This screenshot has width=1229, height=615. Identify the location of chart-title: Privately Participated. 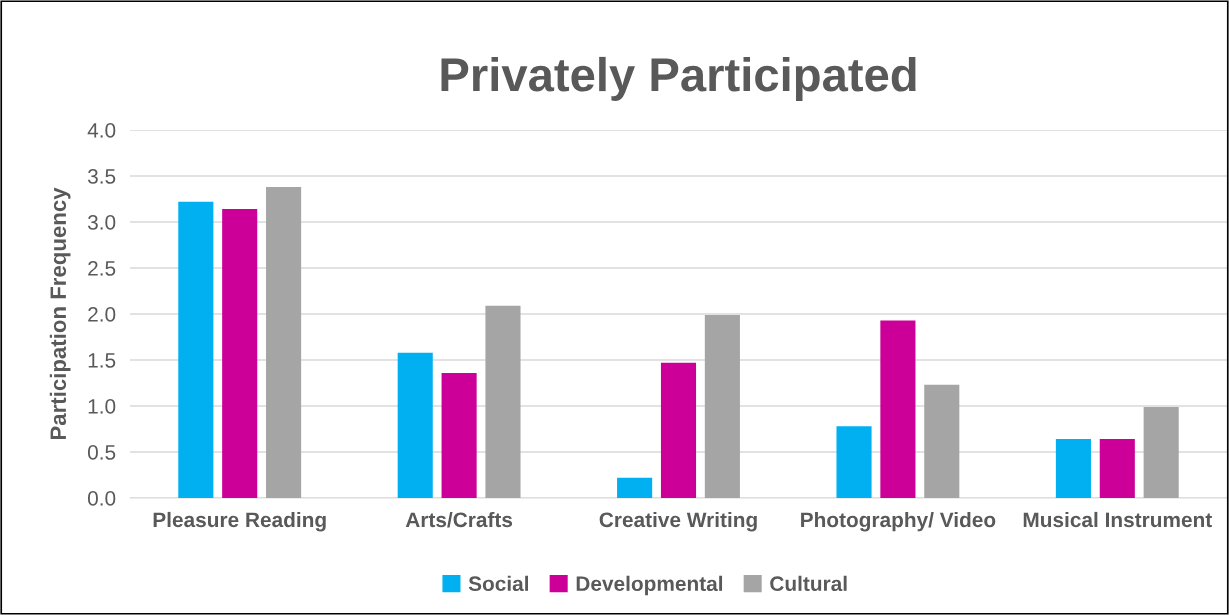
(678, 78).